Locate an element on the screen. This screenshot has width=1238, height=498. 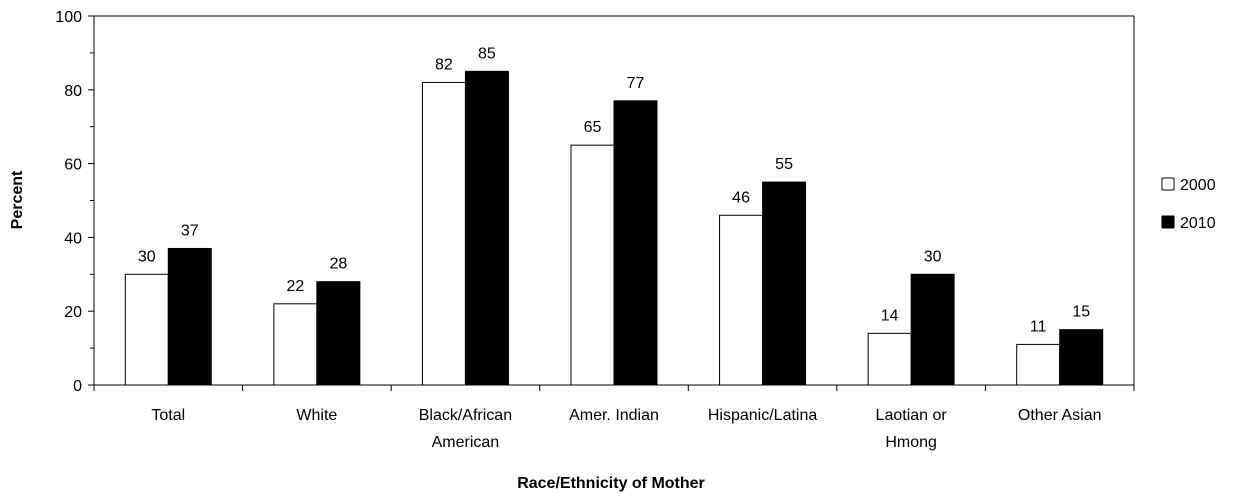
legend: 2000 2010 is located at coordinates (1189, 204).